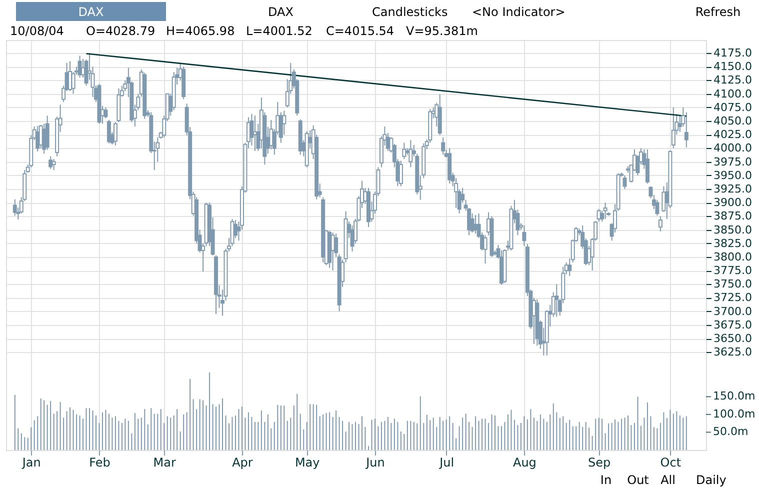 This screenshot has width=759, height=500. I want to click on y-tick-label: 3950.0, so click(733, 175).